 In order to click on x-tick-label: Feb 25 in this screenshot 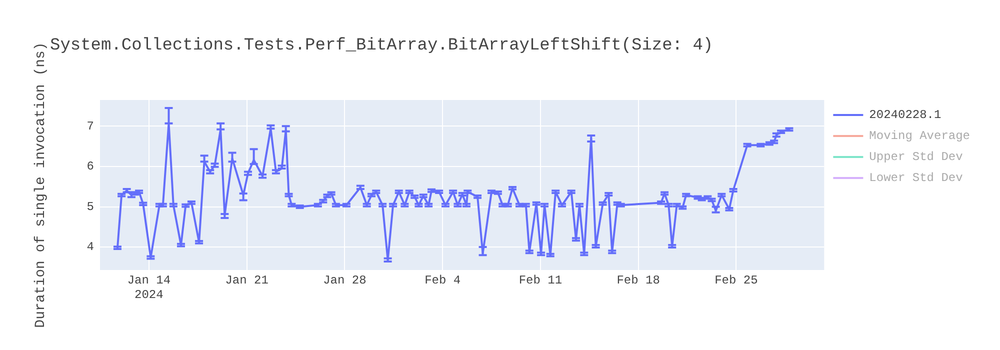, I will do `click(736, 280)`.